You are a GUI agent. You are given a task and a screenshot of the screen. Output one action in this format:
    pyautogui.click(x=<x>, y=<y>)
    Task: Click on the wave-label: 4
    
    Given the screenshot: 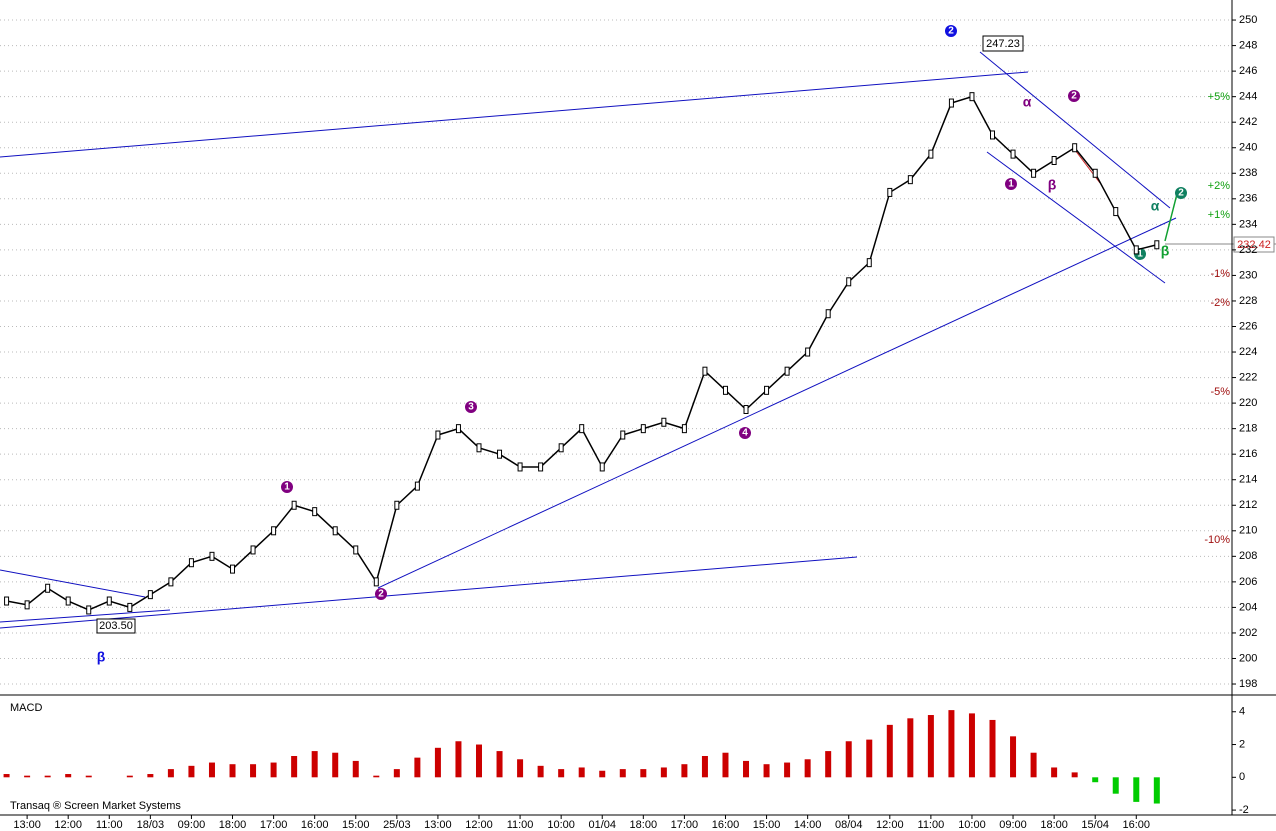 What is the action you would take?
    pyautogui.click(x=745, y=433)
    